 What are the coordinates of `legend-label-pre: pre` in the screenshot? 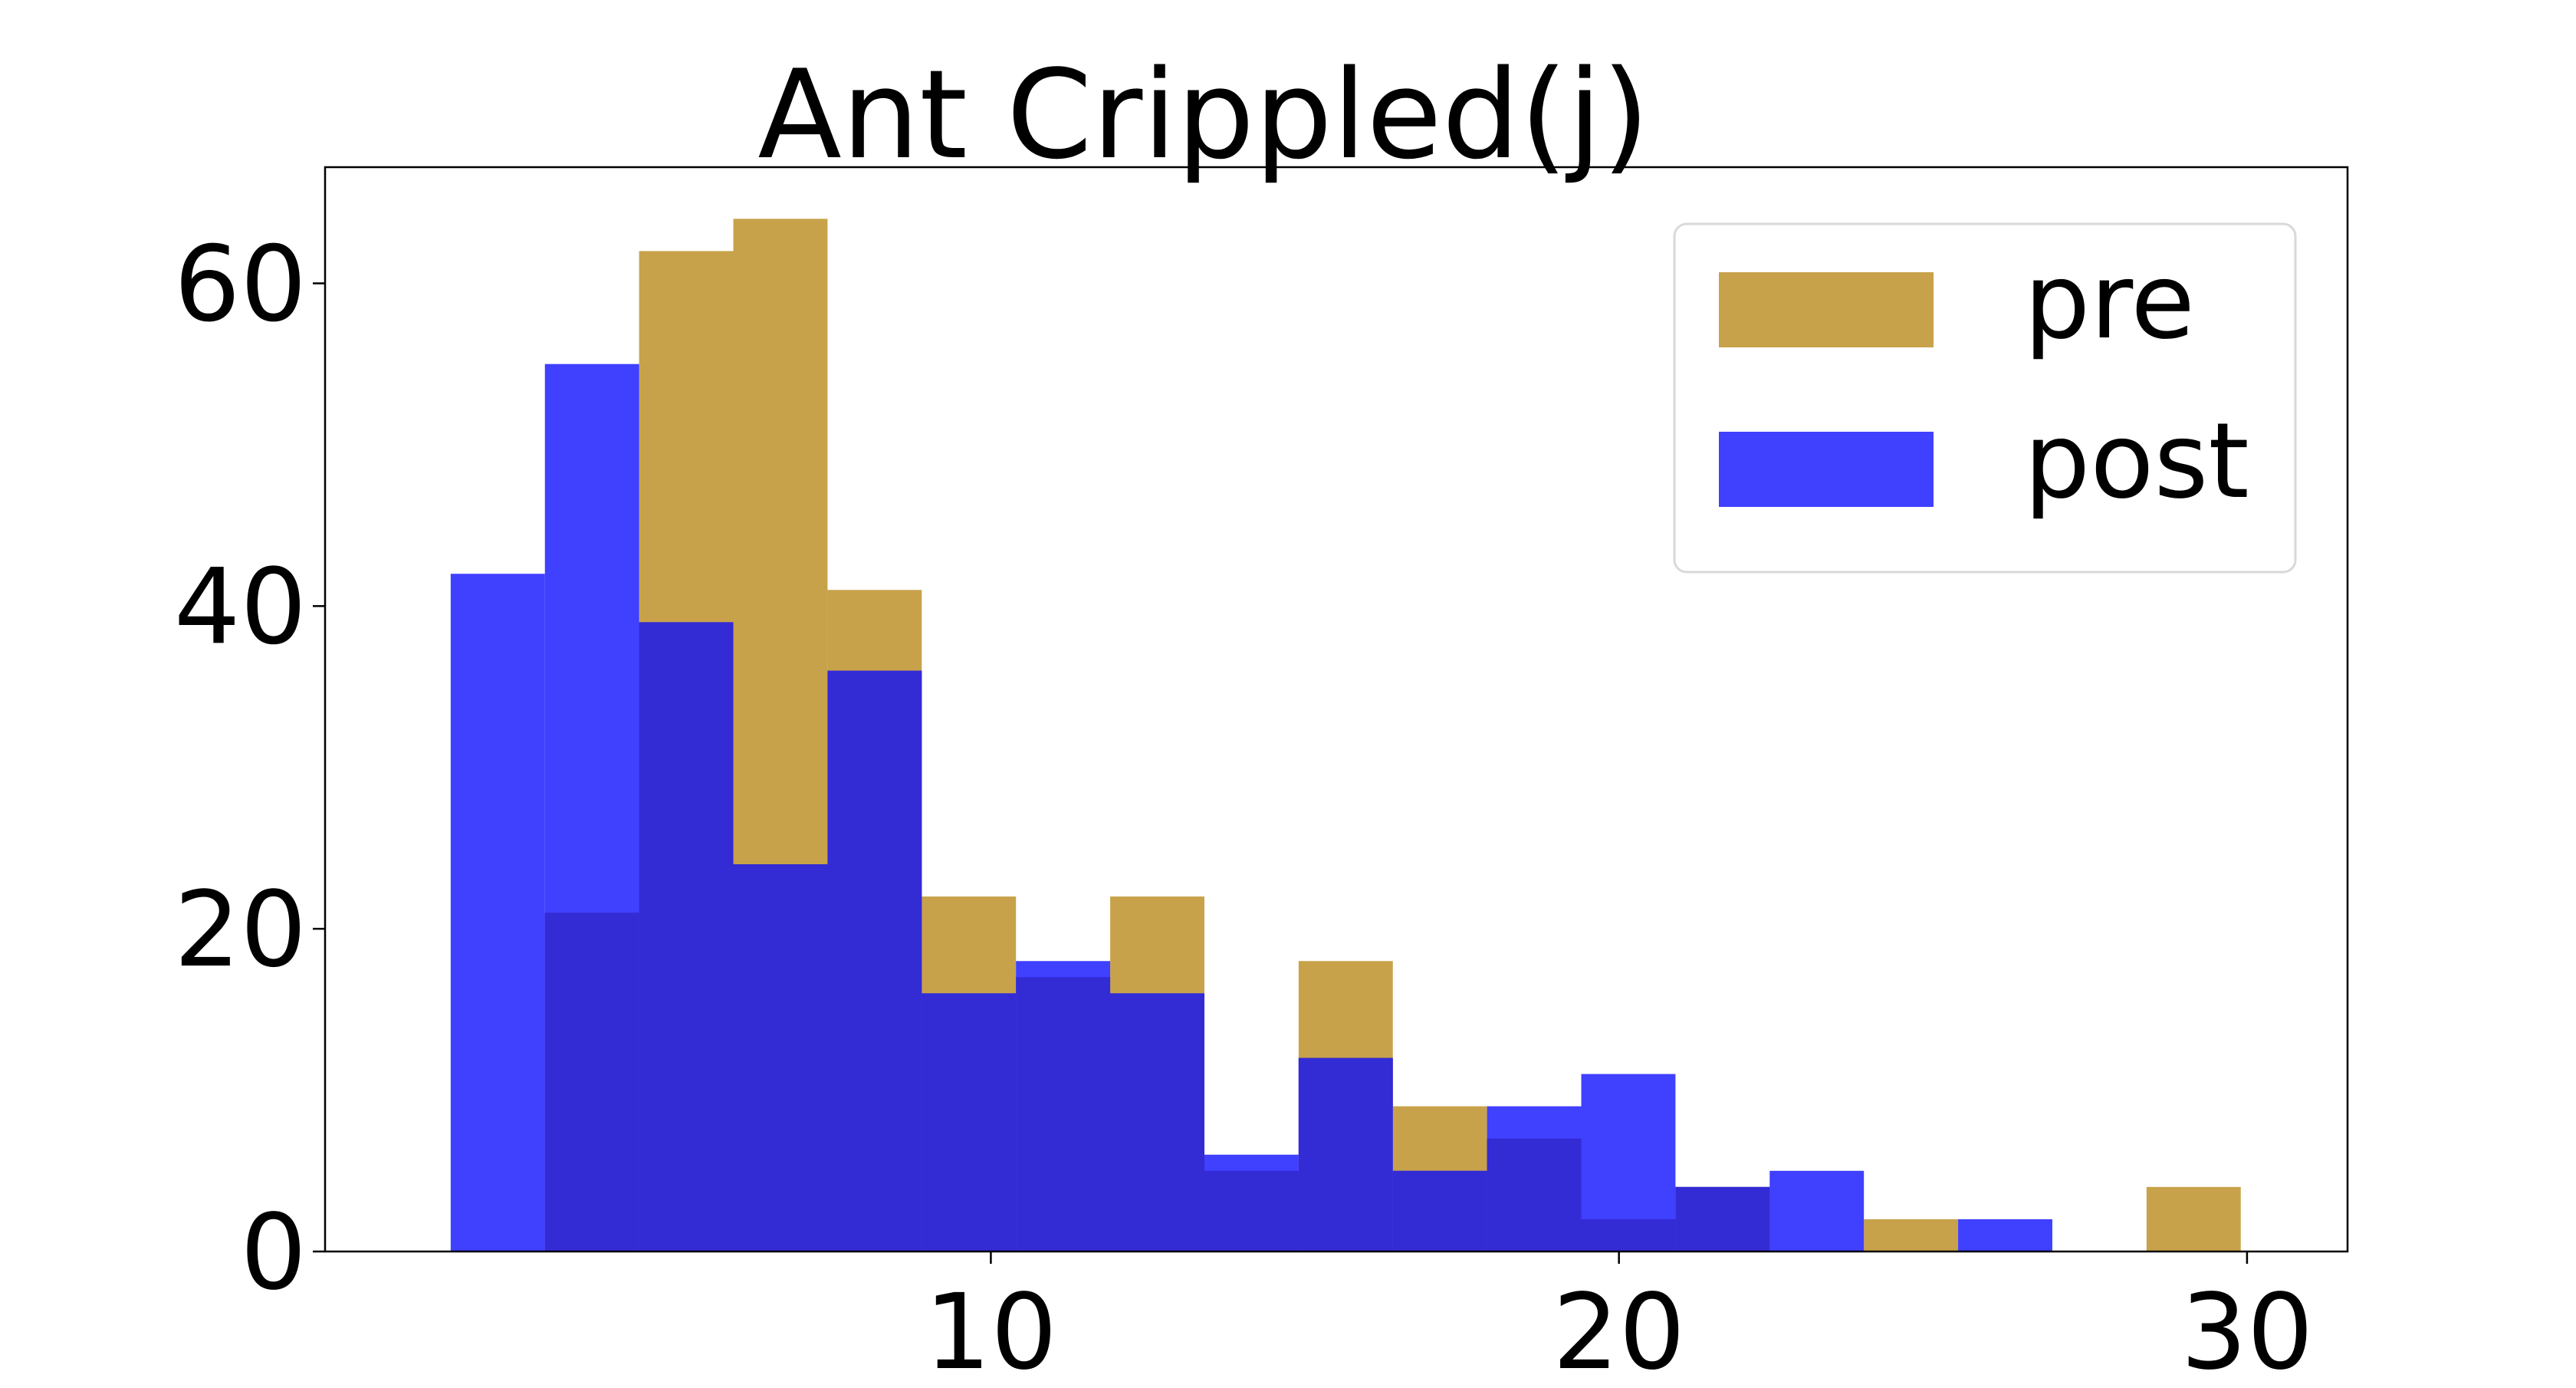 It's located at (2110, 302).